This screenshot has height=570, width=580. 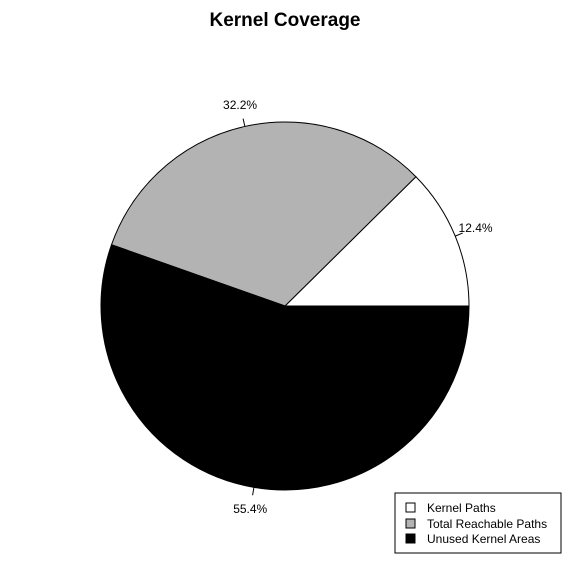 What do you see at coordinates (476, 228) in the screenshot?
I see `pie-percent-label: 12.4%` at bounding box center [476, 228].